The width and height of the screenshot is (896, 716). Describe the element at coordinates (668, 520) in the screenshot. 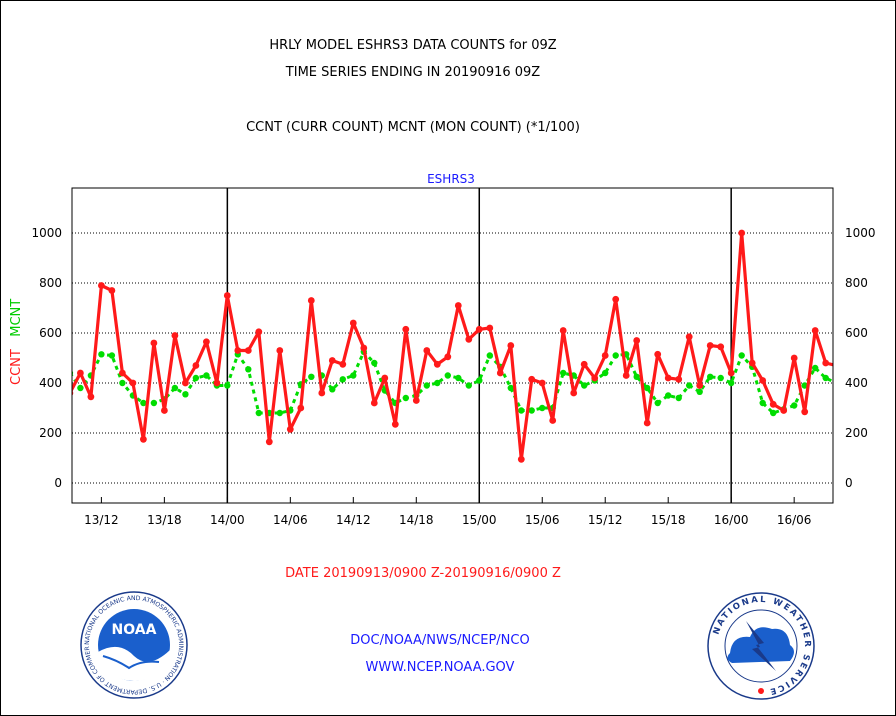

I see `x-tick-label: 15/18` at that location.